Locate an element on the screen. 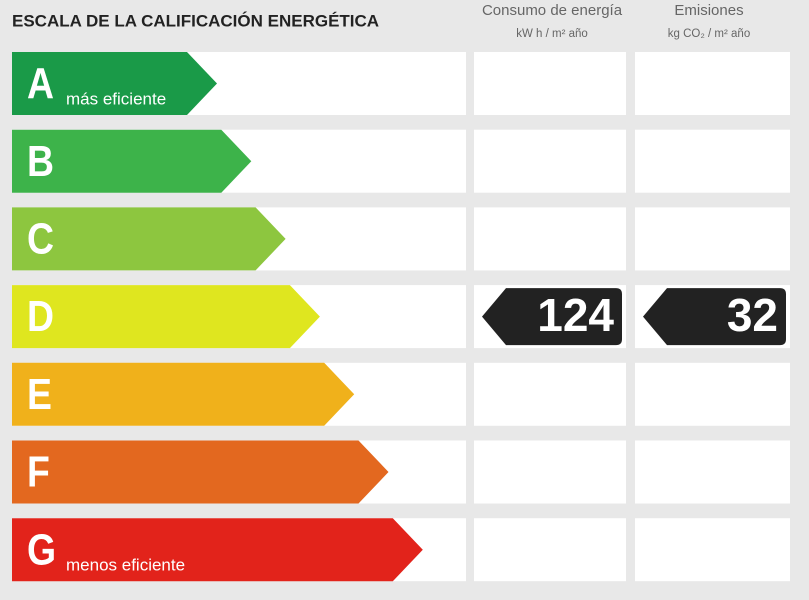 The image size is (809, 600). column-title: Emisiones is located at coordinates (708, 10).